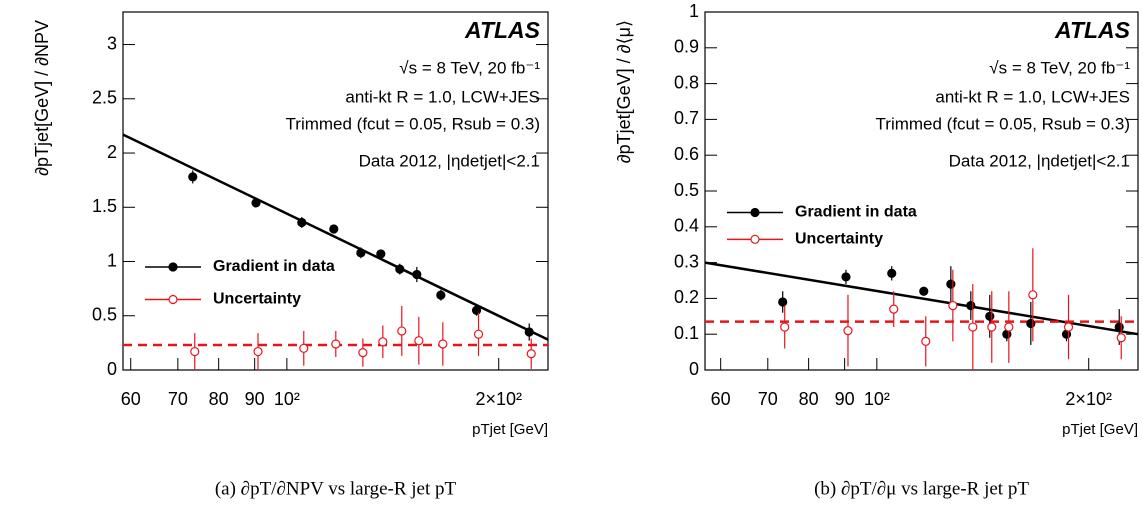 This screenshot has width=1143, height=516. I want to click on y-tick-label: 2, so click(112, 152).